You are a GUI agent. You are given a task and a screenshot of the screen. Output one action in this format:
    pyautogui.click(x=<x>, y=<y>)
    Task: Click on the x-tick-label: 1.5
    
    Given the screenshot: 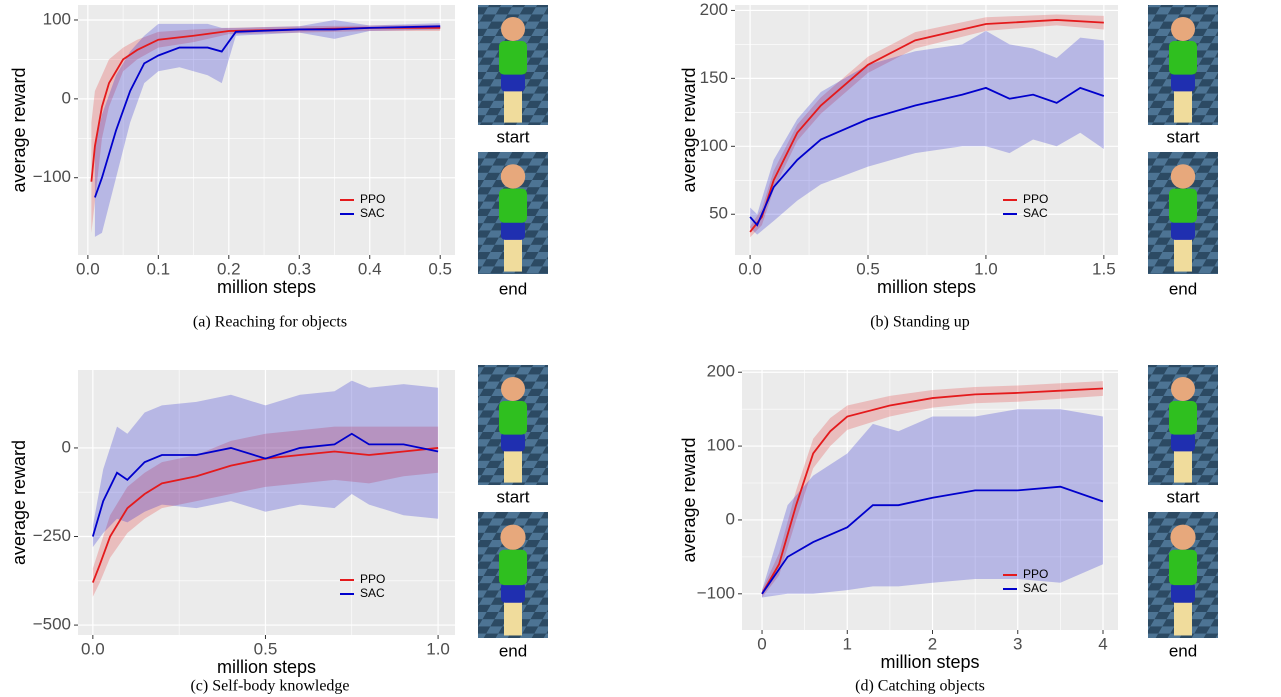 What is the action you would take?
    pyautogui.click(x=1104, y=268)
    